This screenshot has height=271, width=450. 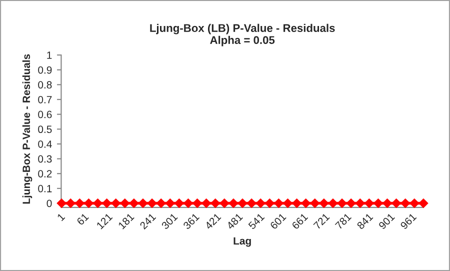 I want to click on y-tick-label: 0, so click(x=49, y=204).